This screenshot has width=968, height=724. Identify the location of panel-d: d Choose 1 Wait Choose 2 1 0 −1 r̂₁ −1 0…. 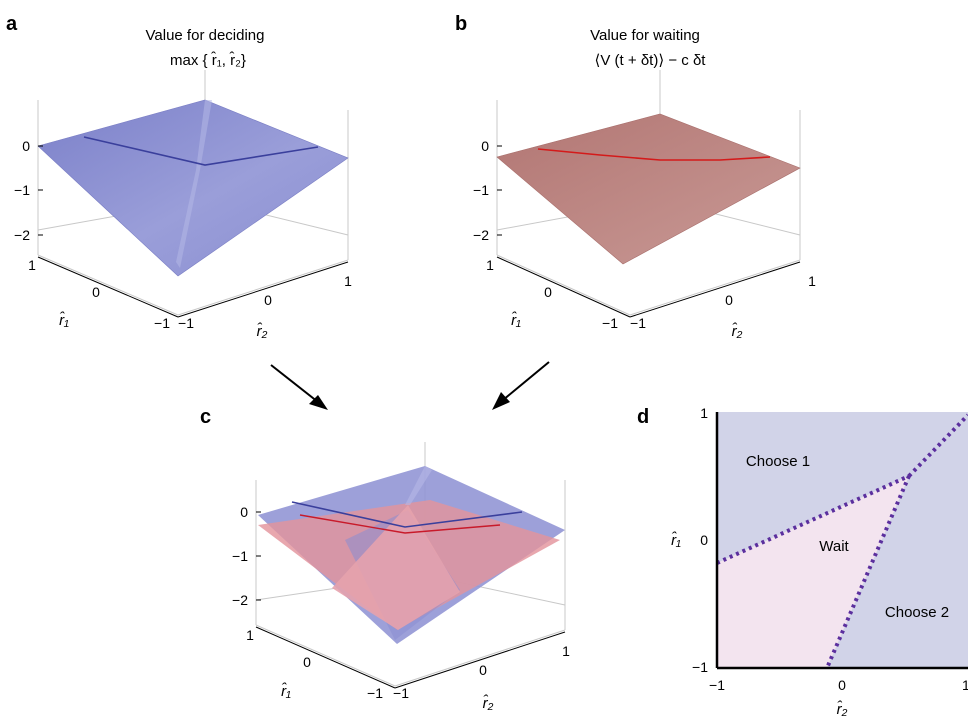
(802, 561).